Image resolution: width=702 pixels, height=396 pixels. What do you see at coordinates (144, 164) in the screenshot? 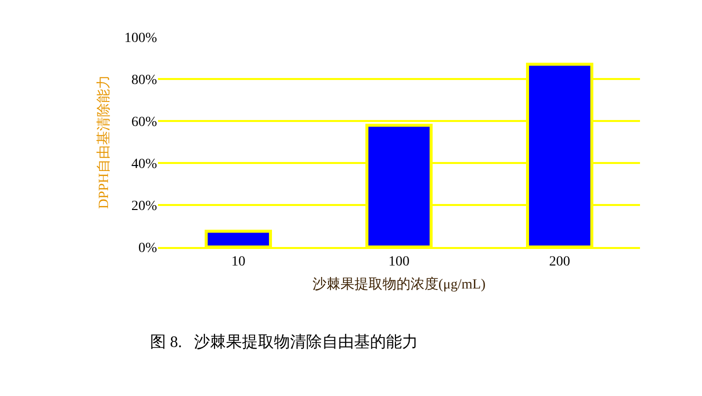
I see `y-tick-label: 40%` at bounding box center [144, 164].